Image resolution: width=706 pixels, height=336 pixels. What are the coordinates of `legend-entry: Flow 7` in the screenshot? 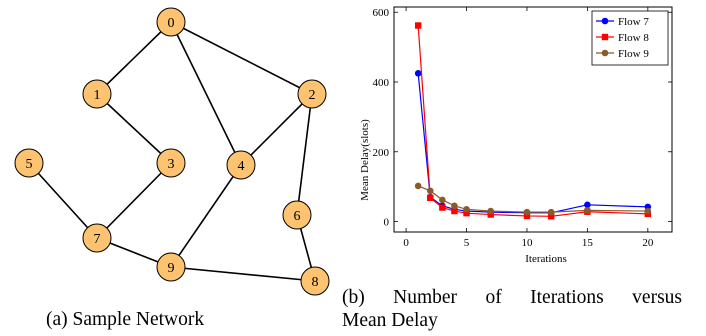 It's located at (622, 22).